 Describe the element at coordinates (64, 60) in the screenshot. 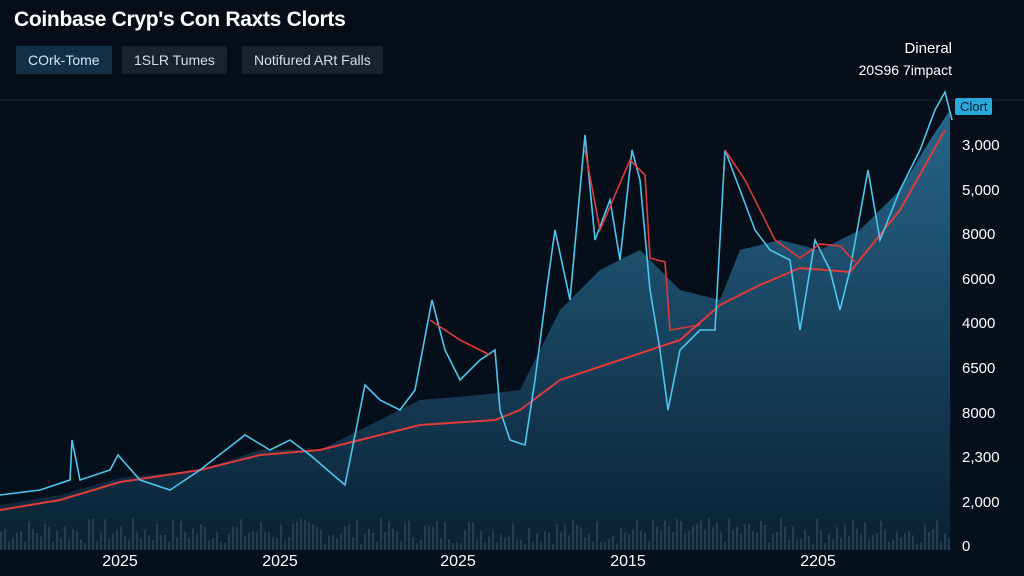

I see `tab: COrk-Tome` at that location.